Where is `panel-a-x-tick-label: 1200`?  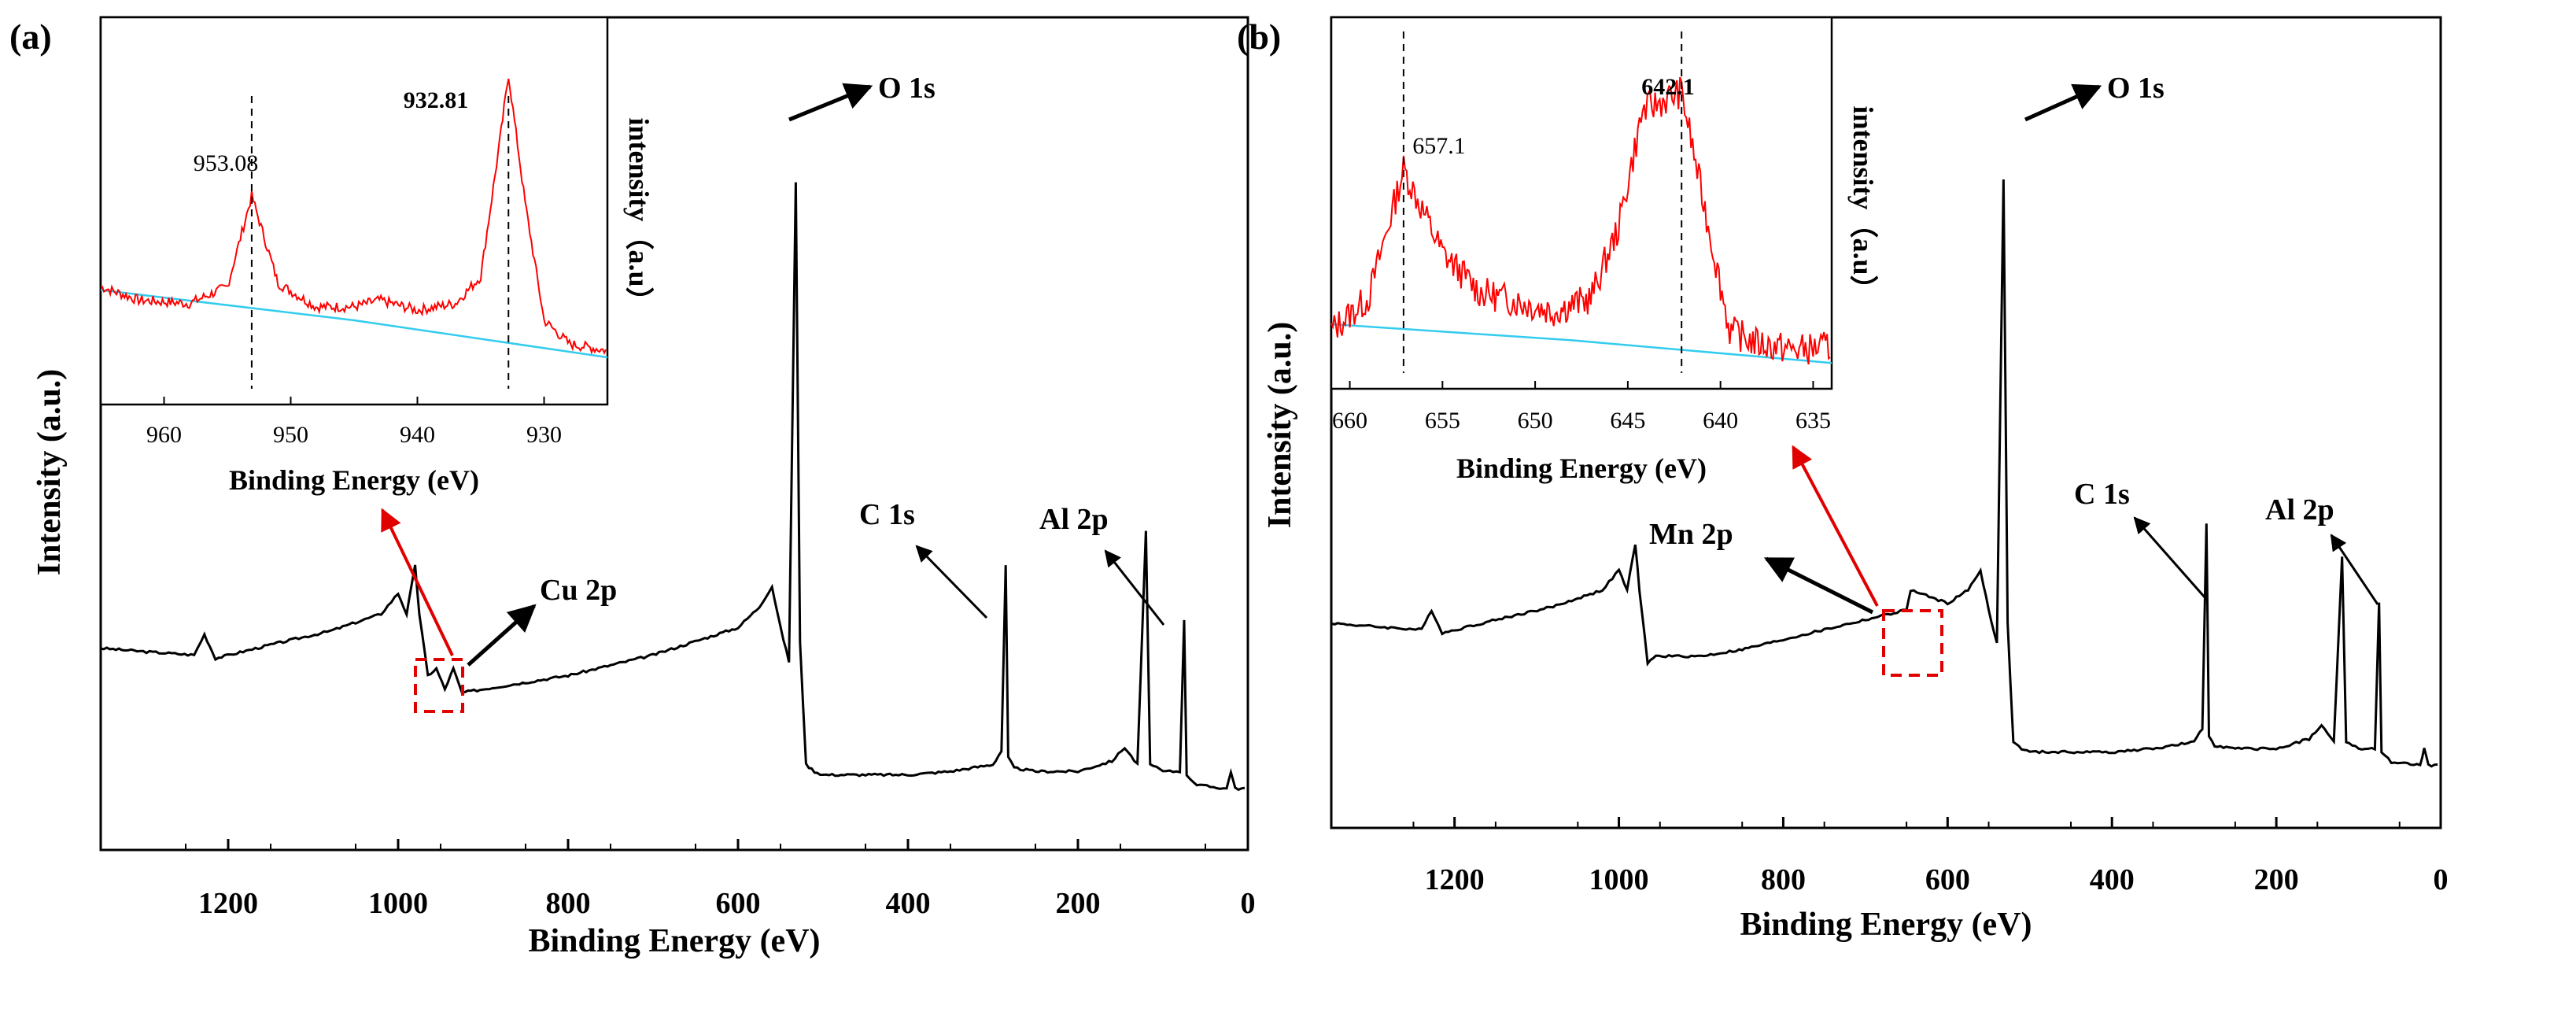
panel-a-x-tick-label: 1200 is located at coordinates (228, 903).